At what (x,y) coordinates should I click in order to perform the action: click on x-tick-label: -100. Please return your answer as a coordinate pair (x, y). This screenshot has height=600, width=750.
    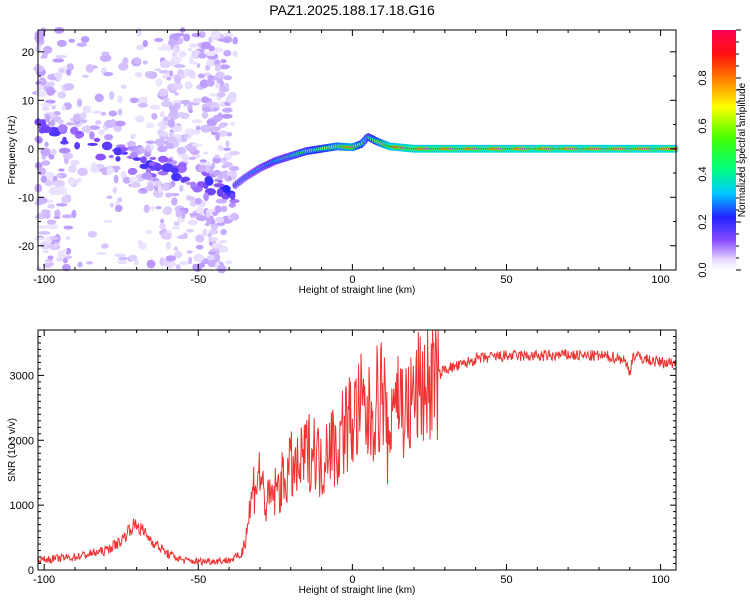
    Looking at the image, I should click on (44, 580).